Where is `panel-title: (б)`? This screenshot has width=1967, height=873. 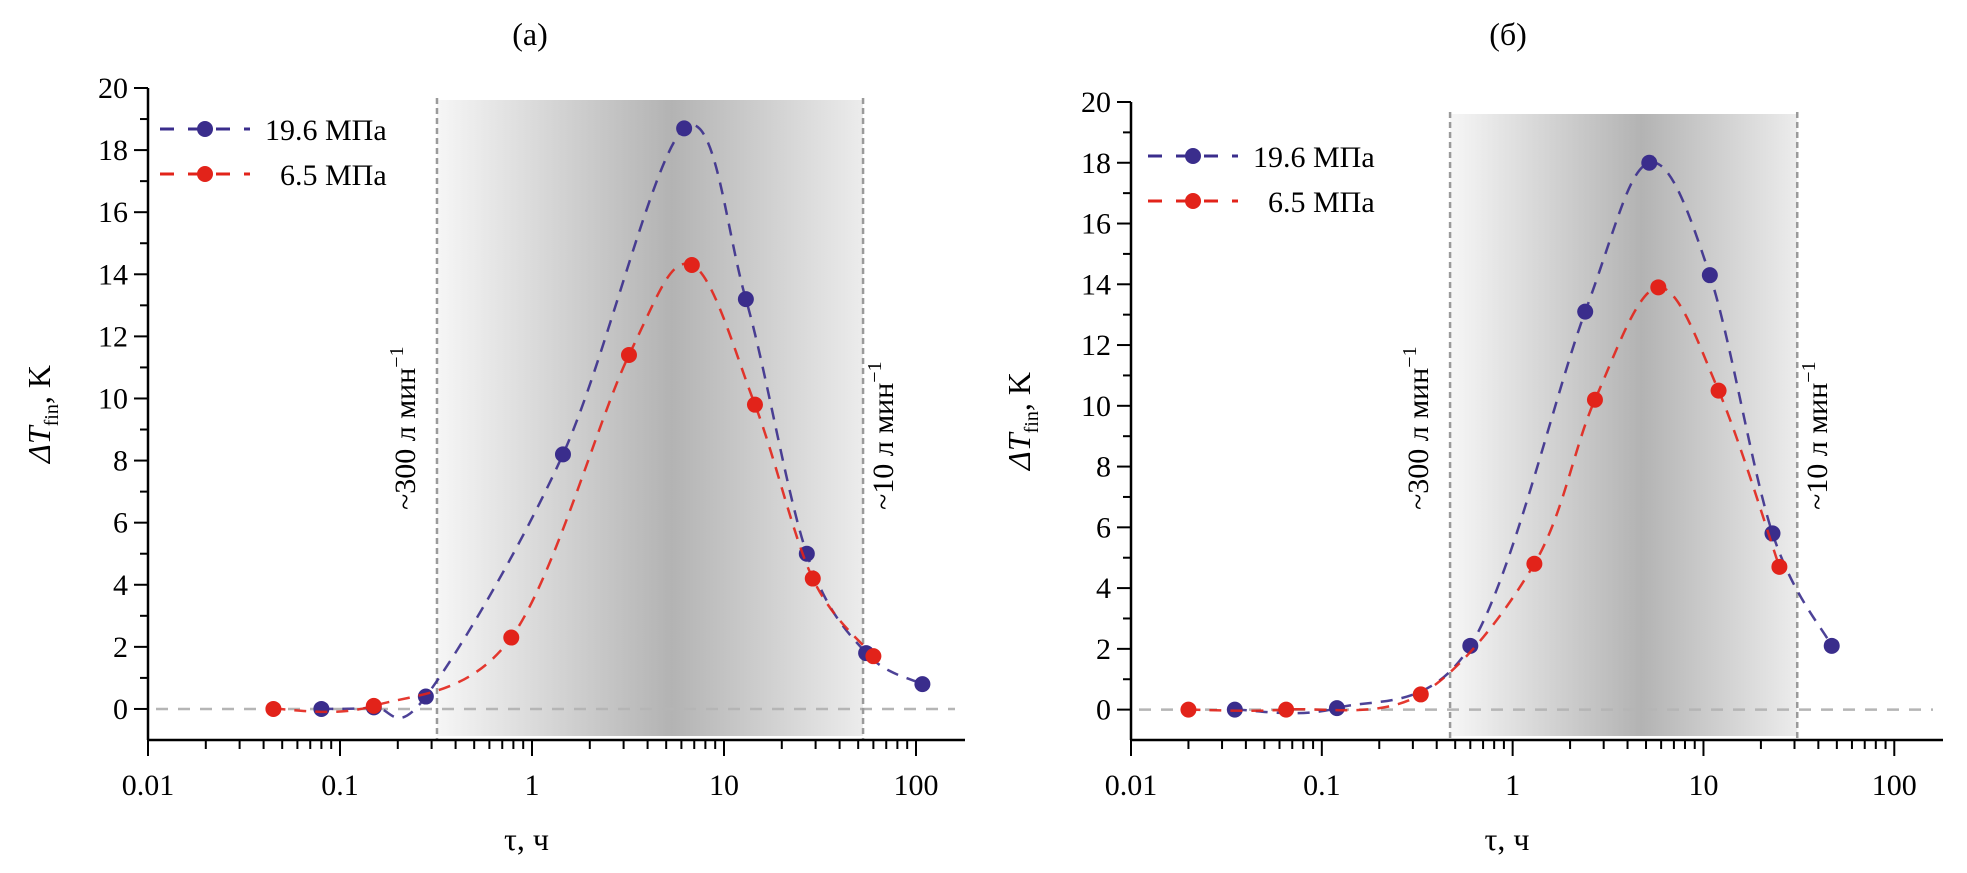
panel-title: (б) is located at coordinates (1508, 34).